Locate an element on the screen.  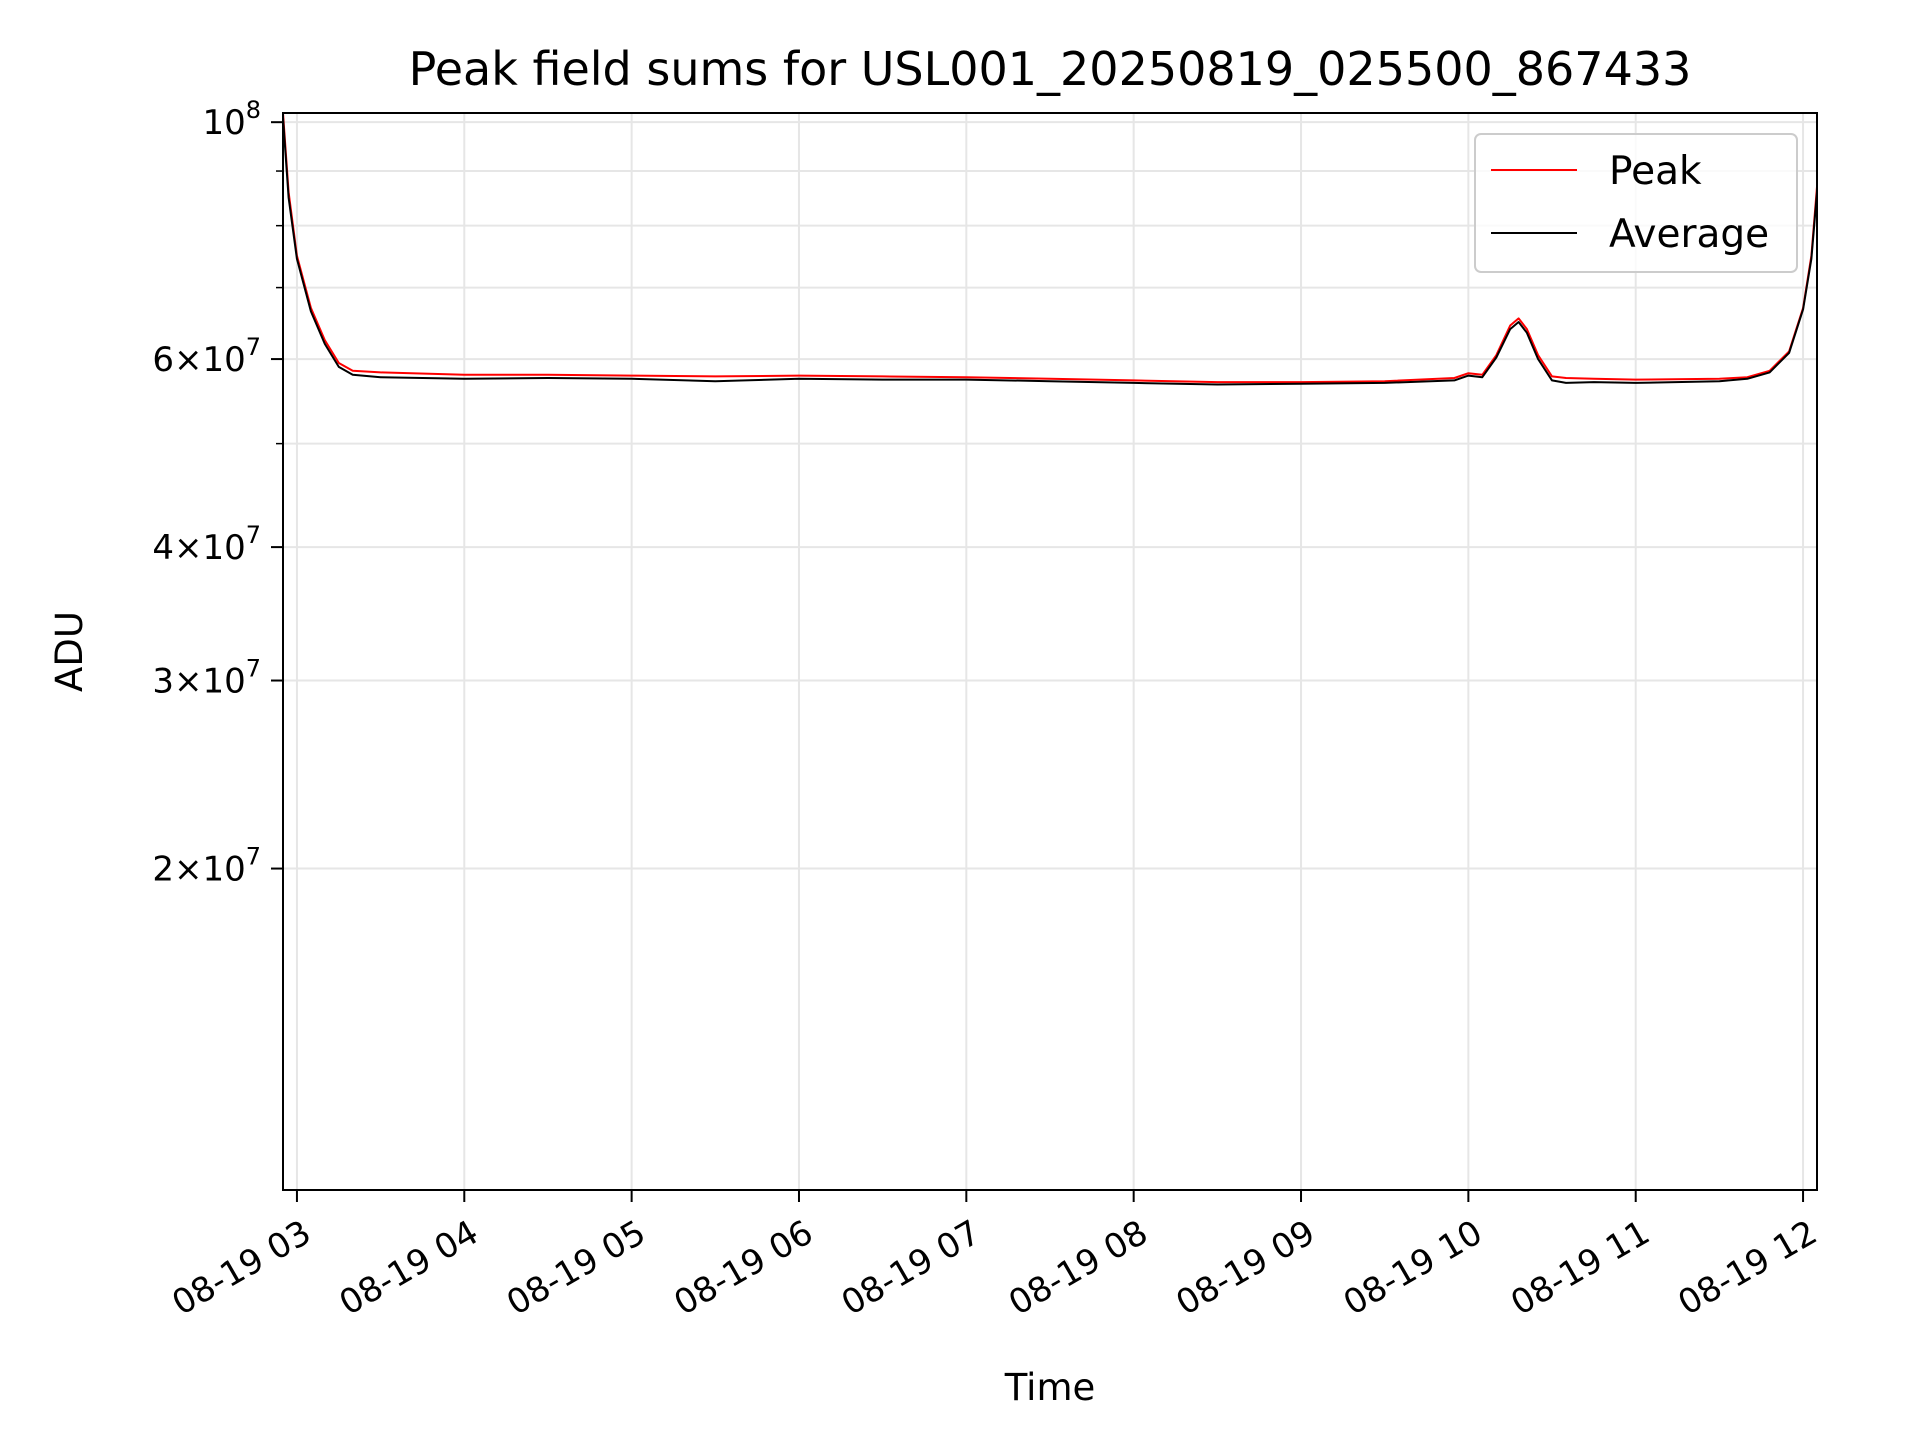
y-axis-title: ADU is located at coordinates (69, 651).